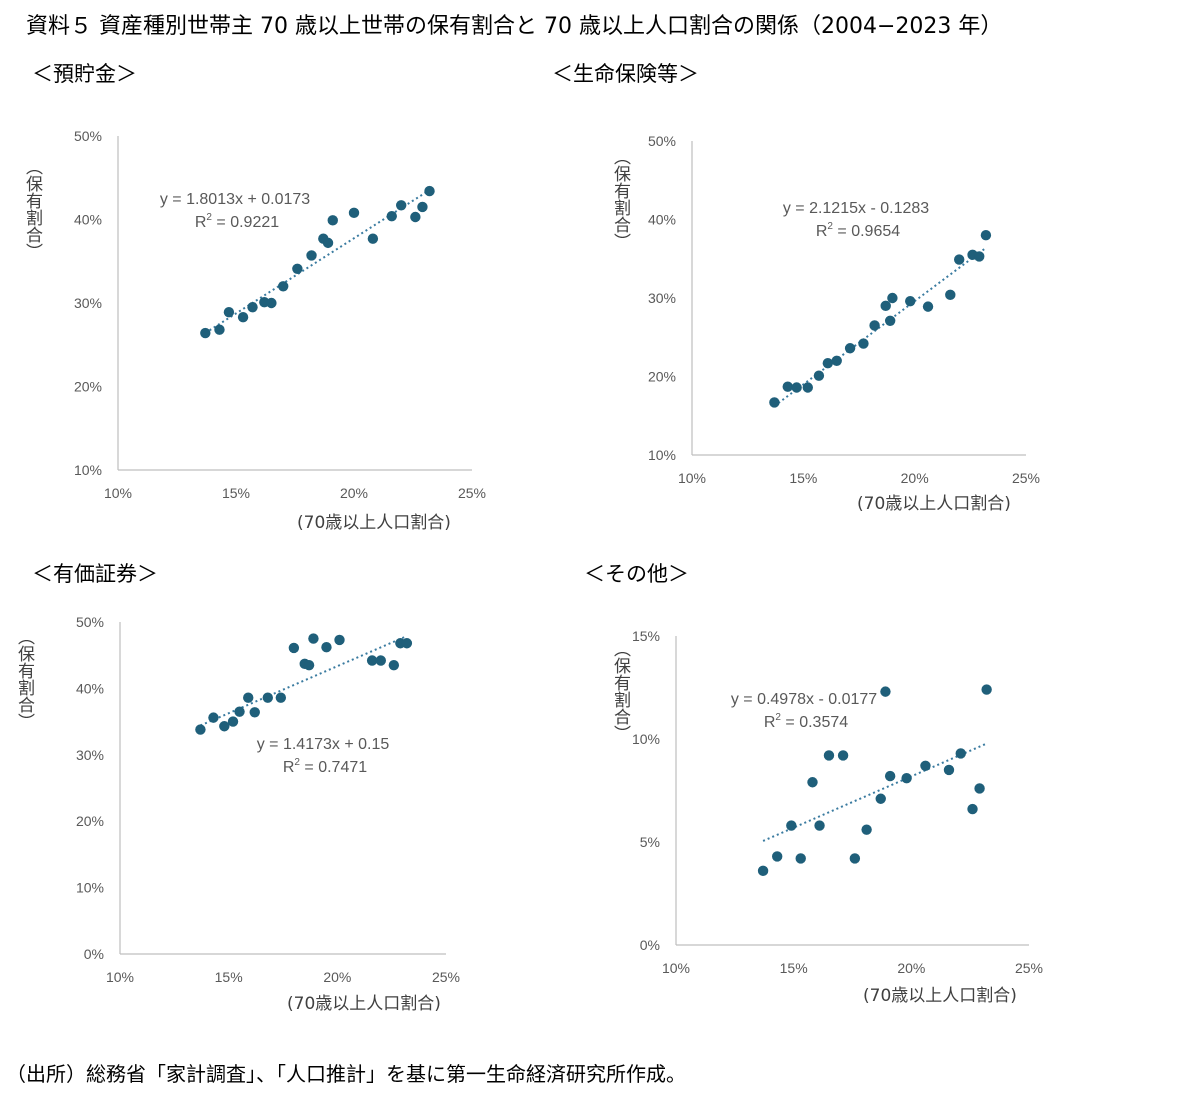  Describe the element at coordinates (84, 74) in the screenshot. I see `panel-title-deposits: ＜預貯金＞` at that location.